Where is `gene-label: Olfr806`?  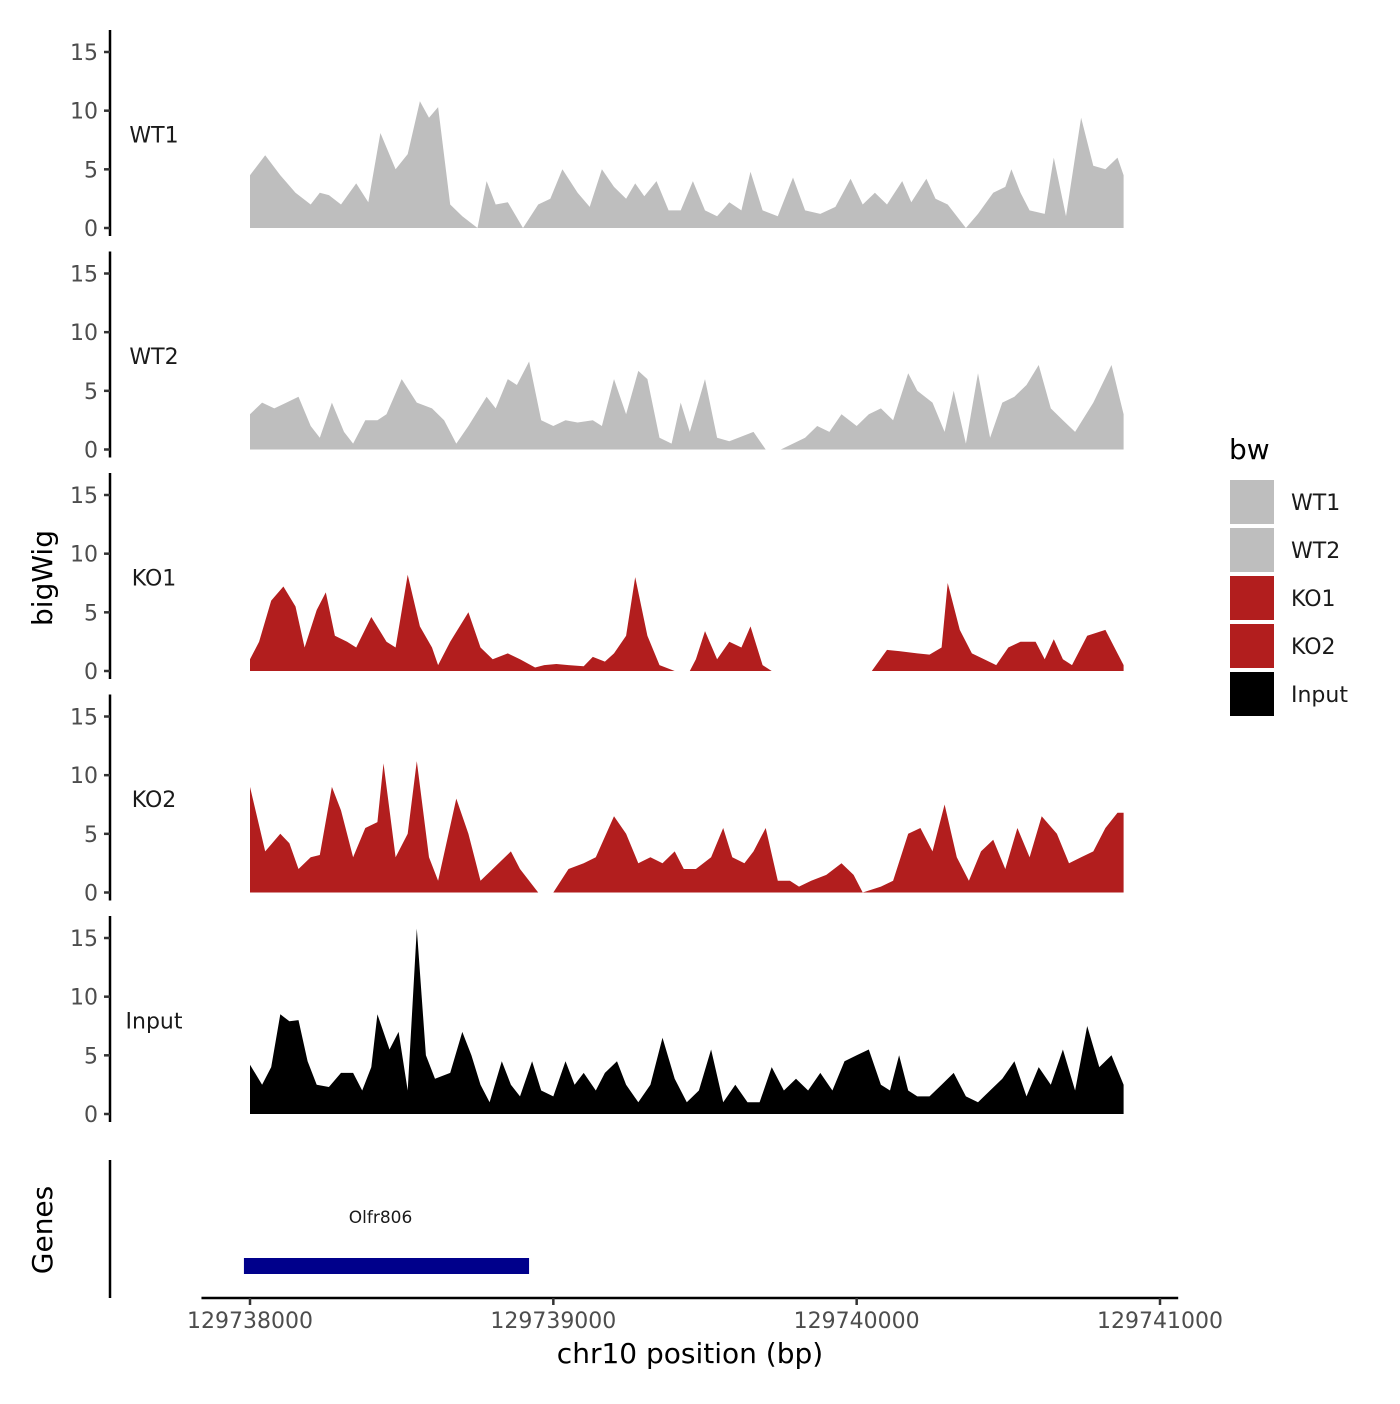
gene-label: Olfr806 is located at coordinates (381, 1218).